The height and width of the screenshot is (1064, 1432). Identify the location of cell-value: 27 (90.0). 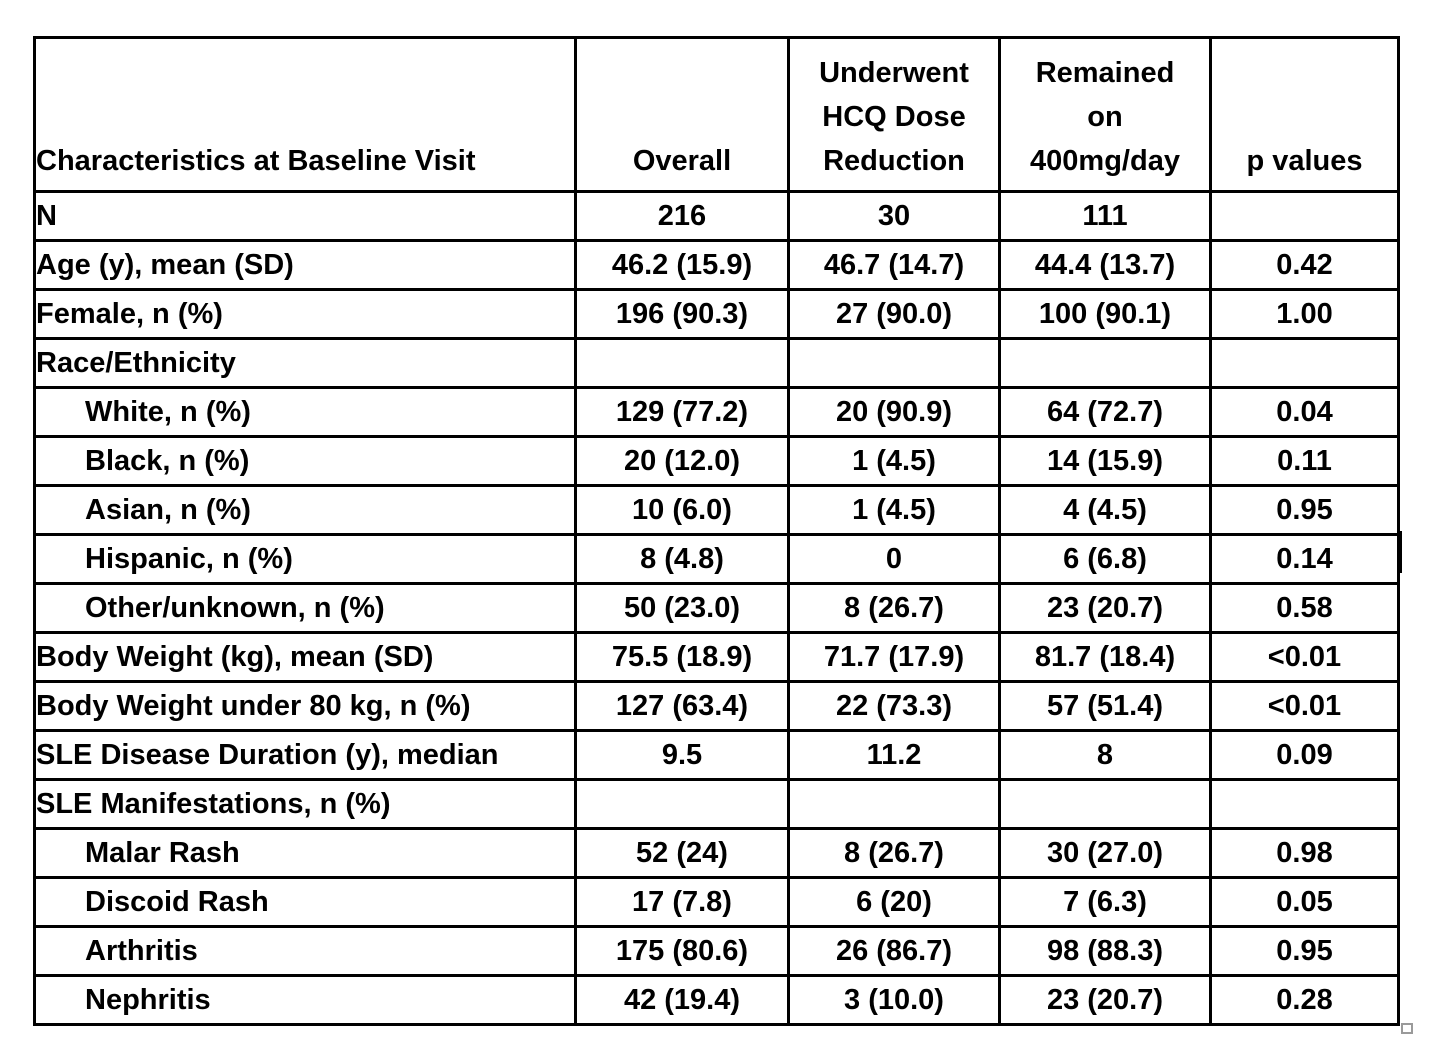
(894, 314).